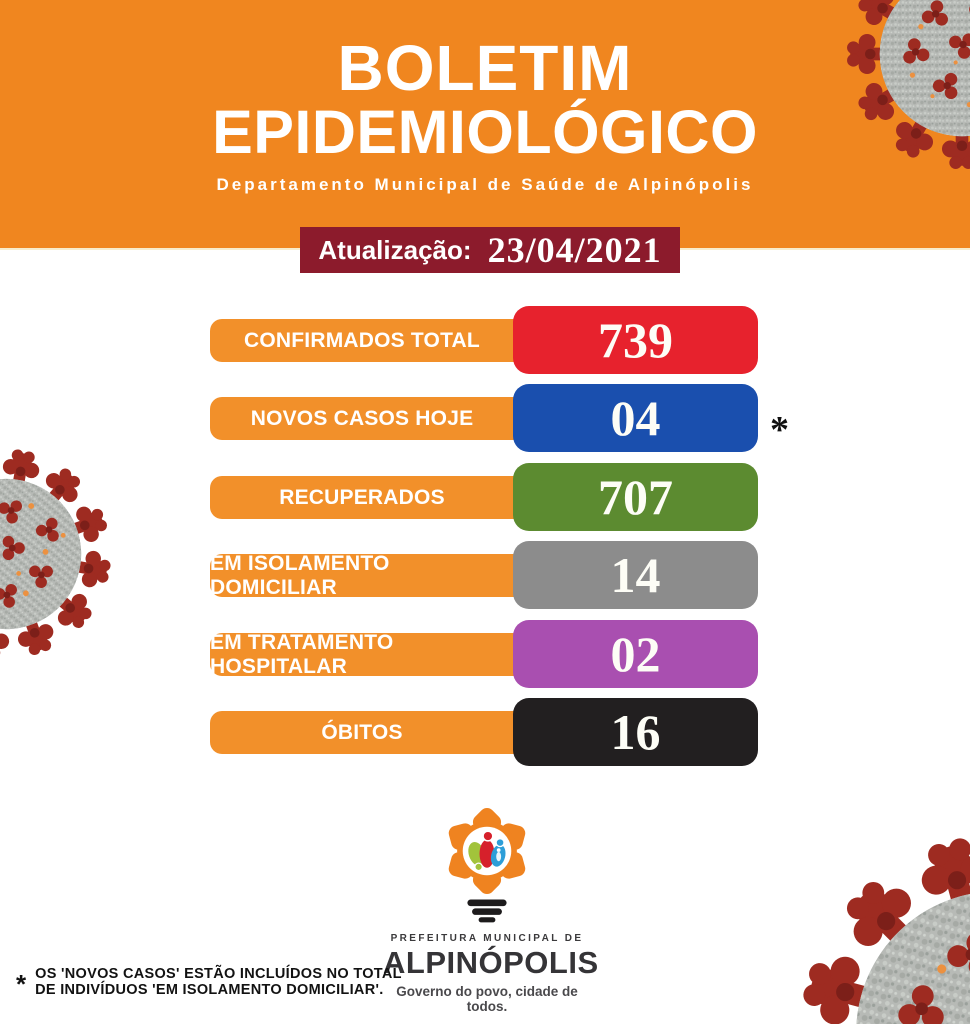 The image size is (970, 1024). What do you see at coordinates (385, 575) in the screenshot?
I see `stat-label-pill: EM ISOLAMENTO DOMICILIAR` at bounding box center [385, 575].